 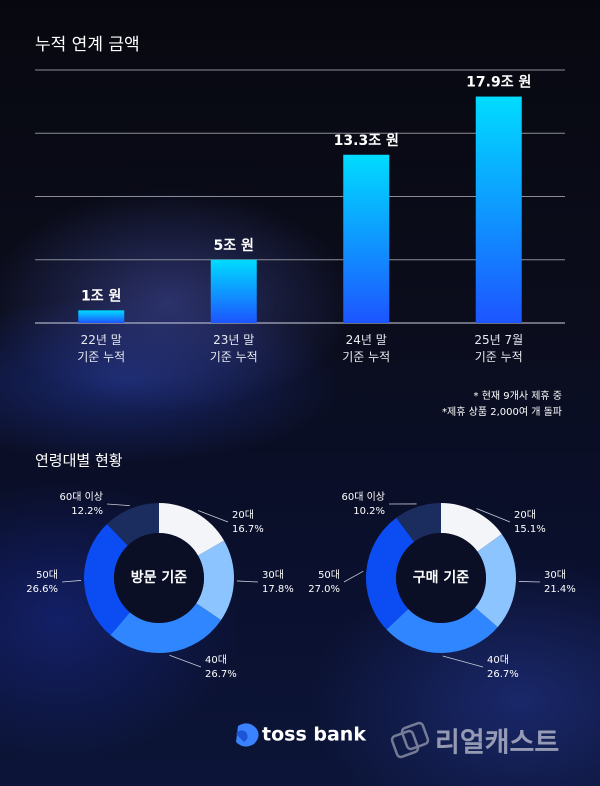 What do you see at coordinates (499, 348) in the screenshot?
I see `x-tick-label: 25년 7월 기준 누적` at bounding box center [499, 348].